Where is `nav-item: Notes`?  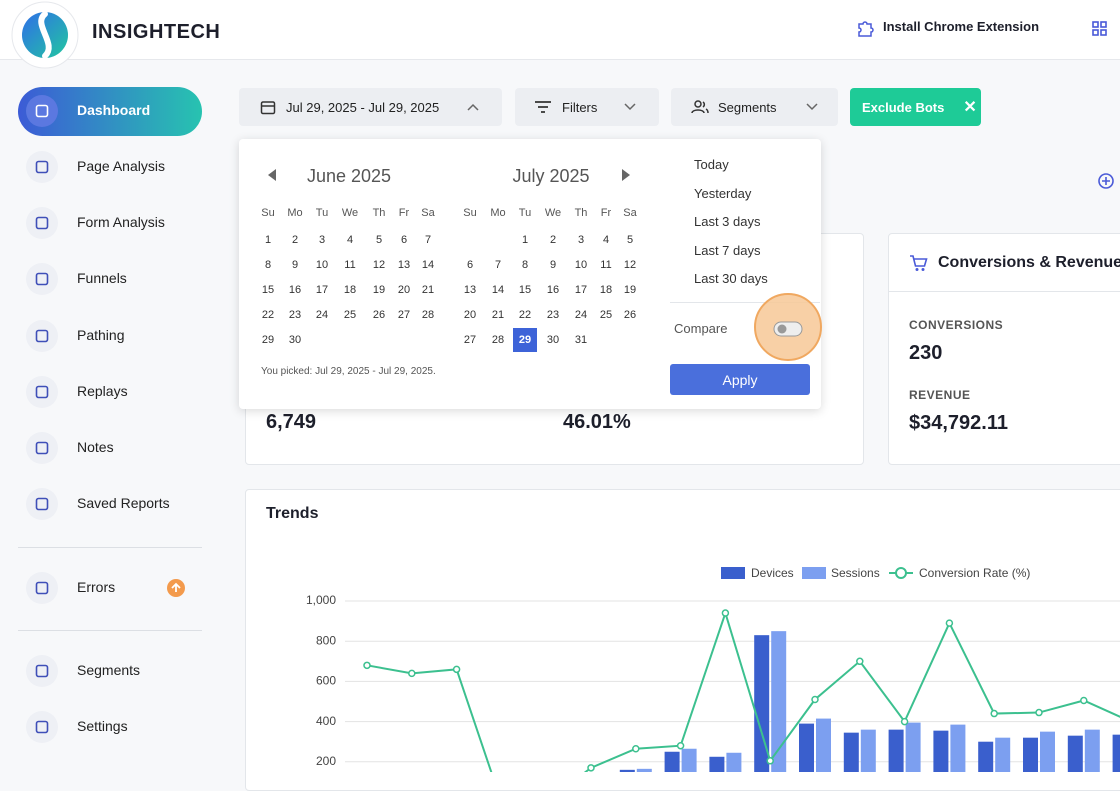 nav-item: Notes is located at coordinates (95, 447).